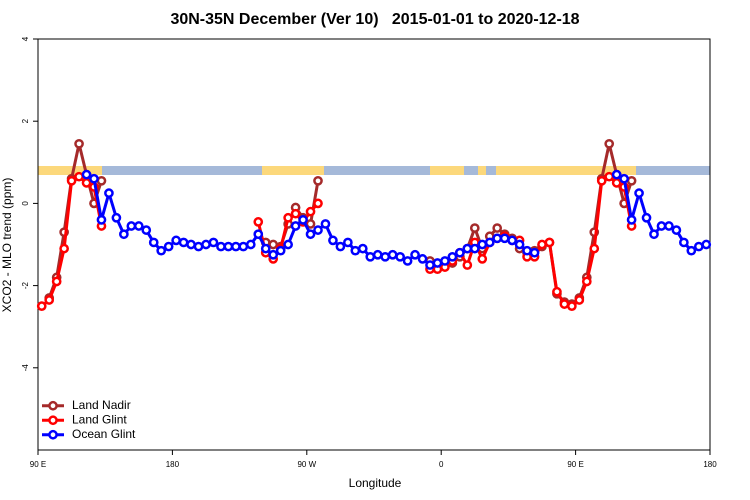 This screenshot has height=500, width=750. I want to click on land-mask-band, so click(374, 170).